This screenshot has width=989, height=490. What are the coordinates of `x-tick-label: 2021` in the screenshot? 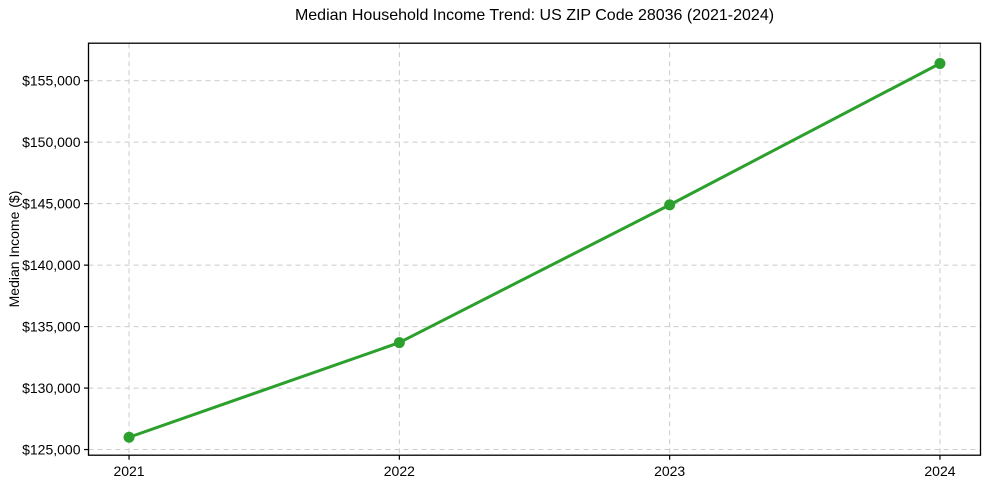 It's located at (128, 471).